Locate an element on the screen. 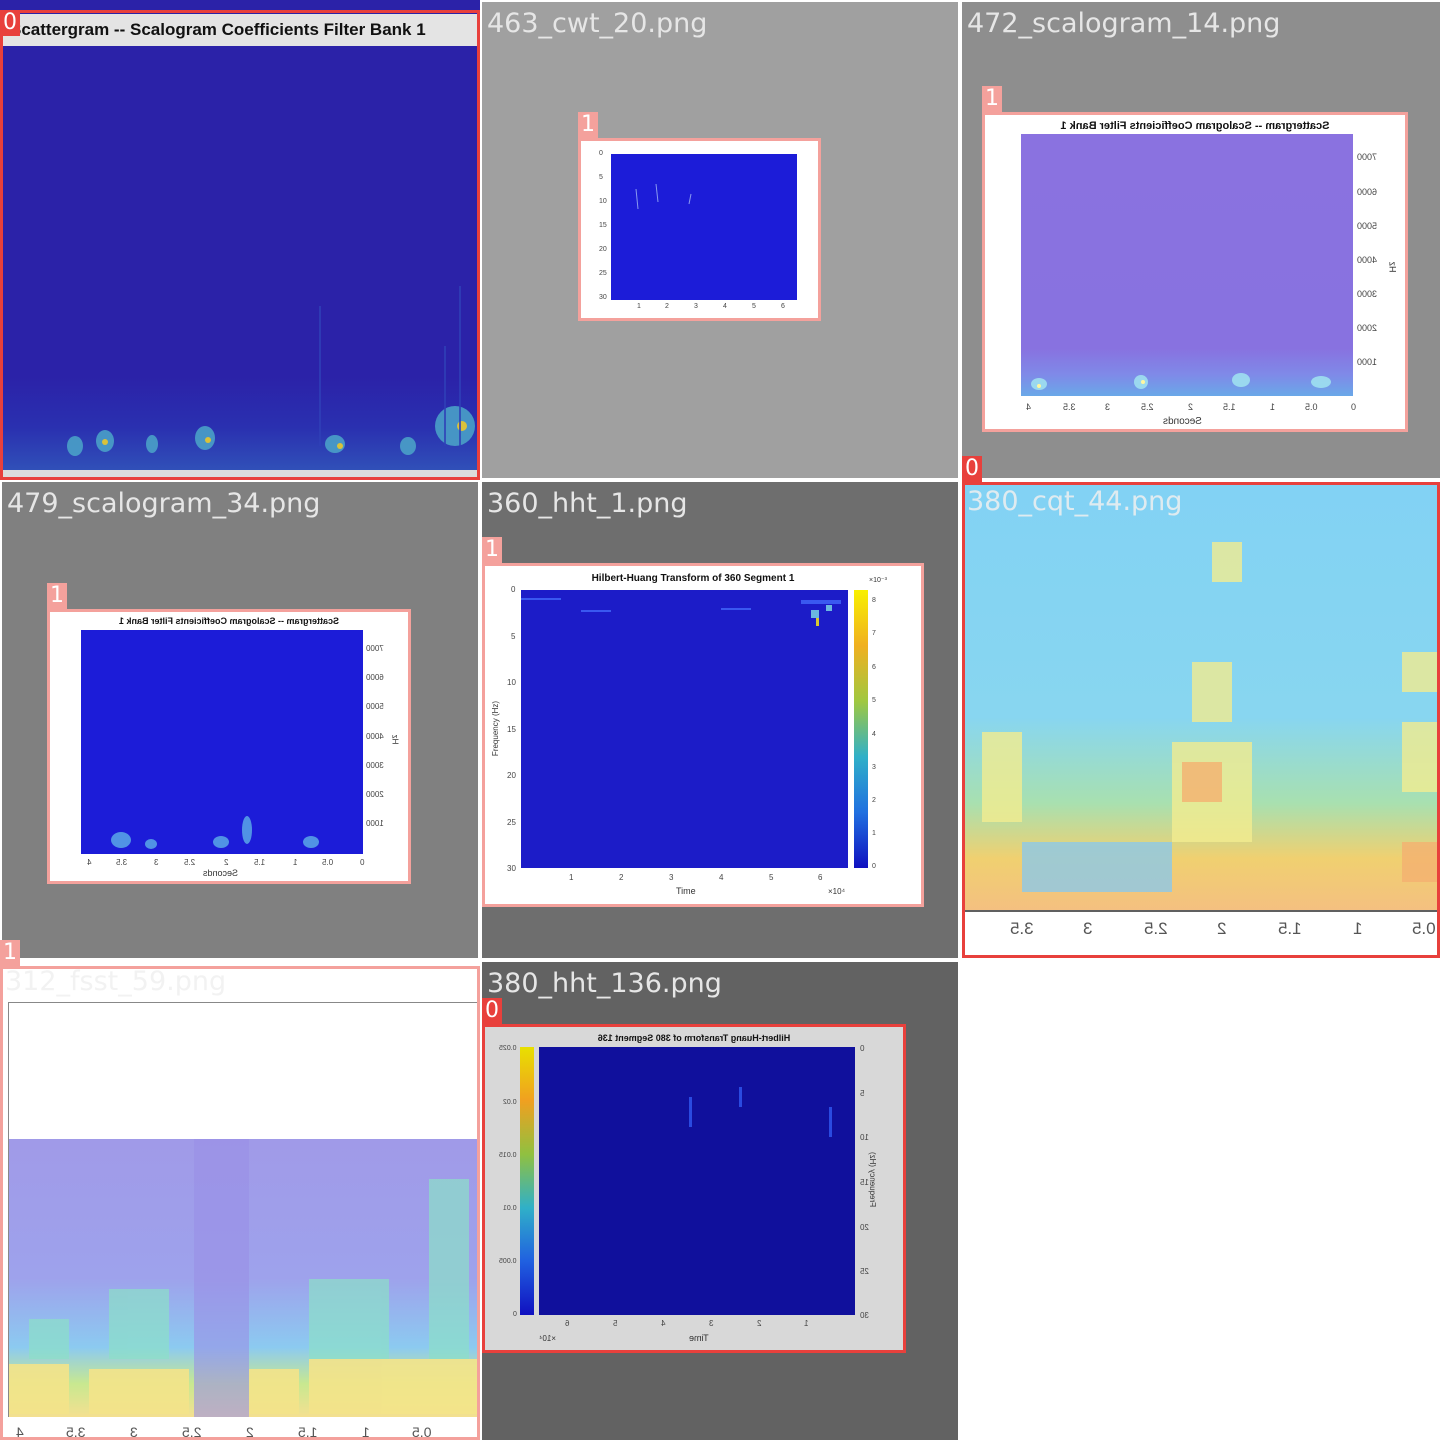 The height and width of the screenshot is (1440, 1440). filename-label: 360_hht_1.png is located at coordinates (587, 503).